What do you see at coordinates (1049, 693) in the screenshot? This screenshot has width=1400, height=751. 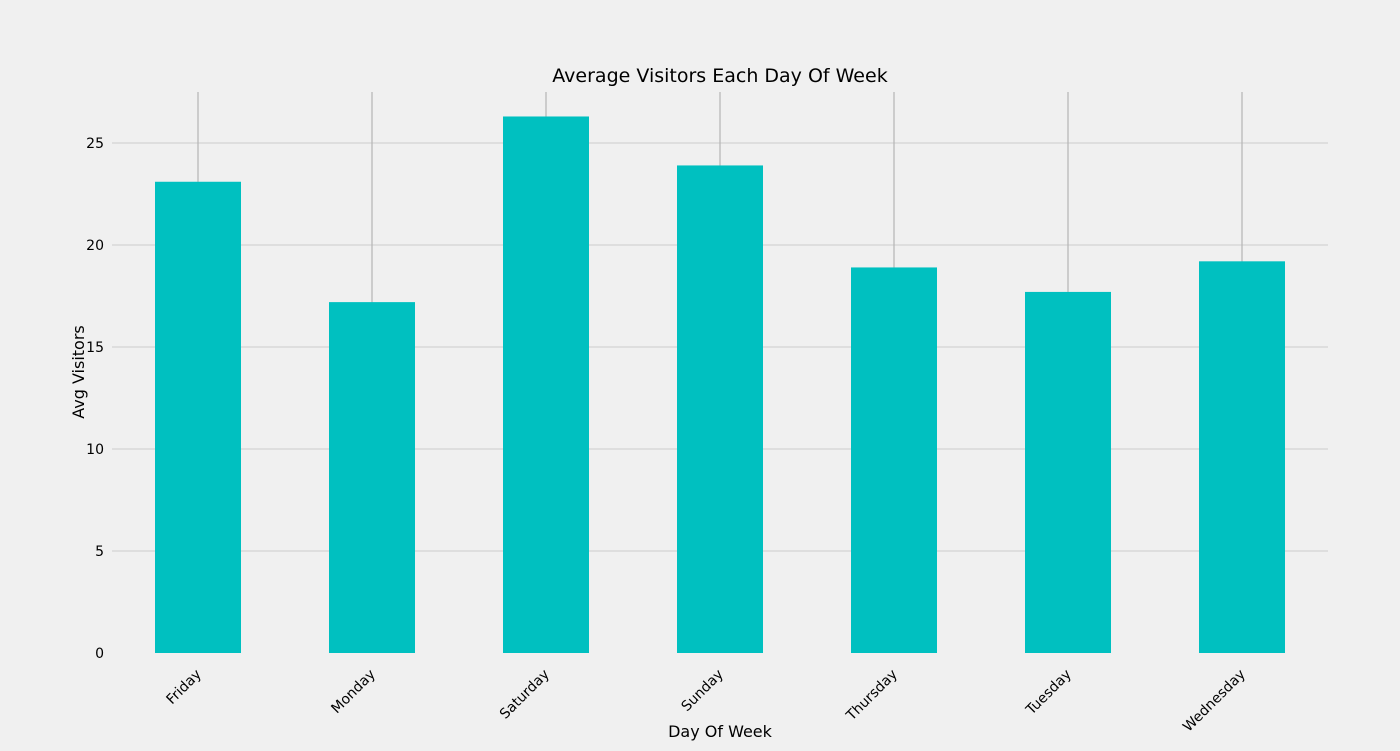 I see `x-tick-label-tuesday: Tuesday` at bounding box center [1049, 693].